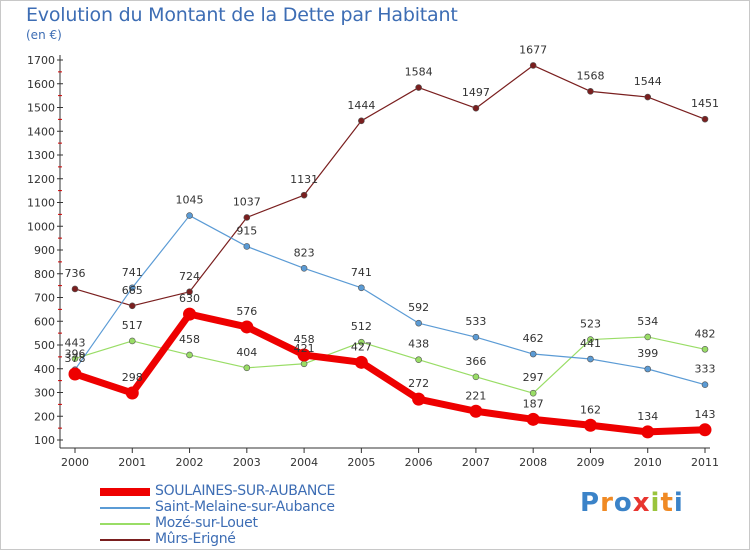 The width and height of the screenshot is (750, 550). Describe the element at coordinates (246, 230) in the screenshot. I see `data-label: 915` at that location.